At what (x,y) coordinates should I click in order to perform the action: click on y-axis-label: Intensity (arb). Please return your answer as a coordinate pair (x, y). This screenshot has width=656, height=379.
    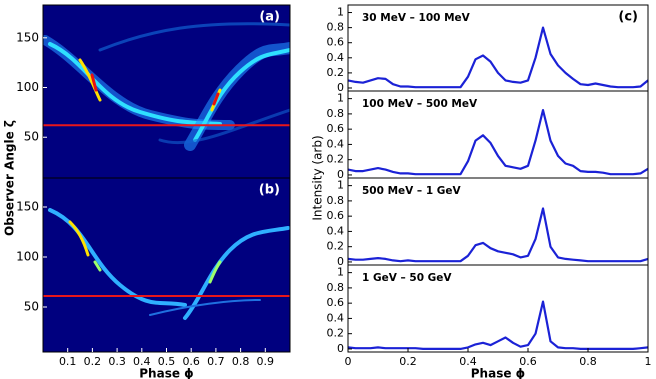
    Looking at the image, I should click on (318, 177).